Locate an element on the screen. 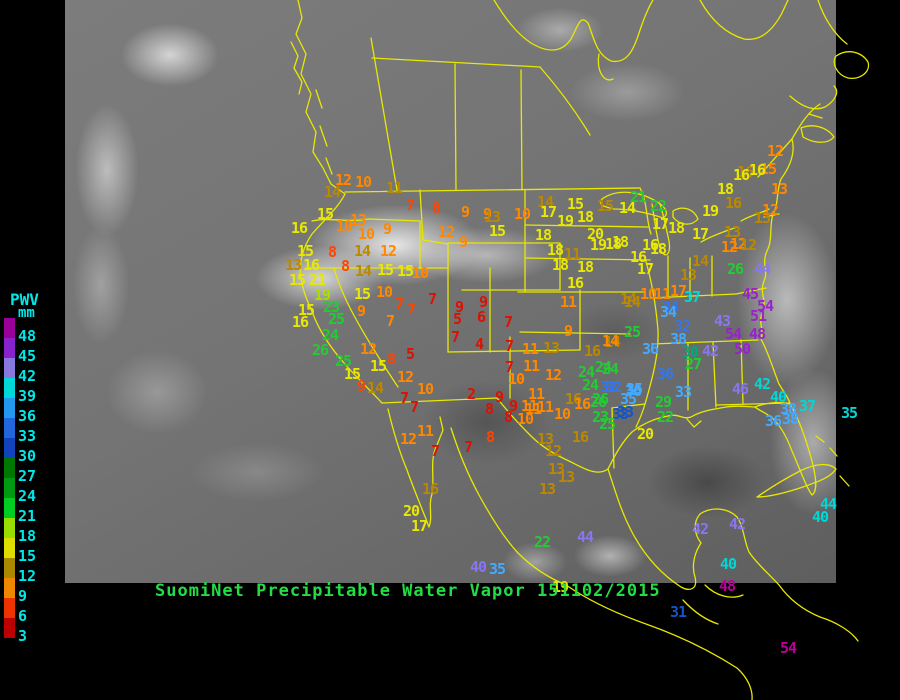 The width and height of the screenshot is (900, 700). legend-value-label: 36 is located at coordinates (27, 416).